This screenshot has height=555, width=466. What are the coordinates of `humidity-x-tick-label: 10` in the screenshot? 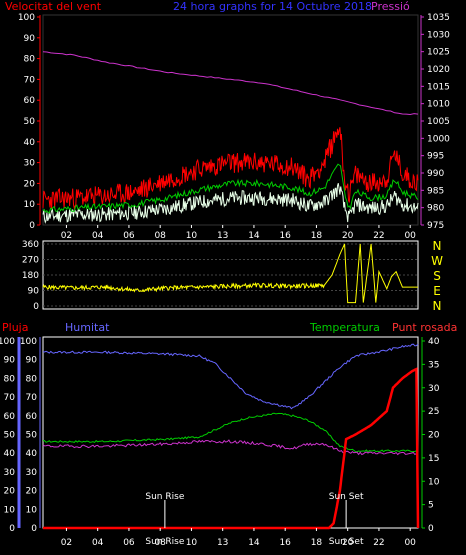 It's located at (192, 543).